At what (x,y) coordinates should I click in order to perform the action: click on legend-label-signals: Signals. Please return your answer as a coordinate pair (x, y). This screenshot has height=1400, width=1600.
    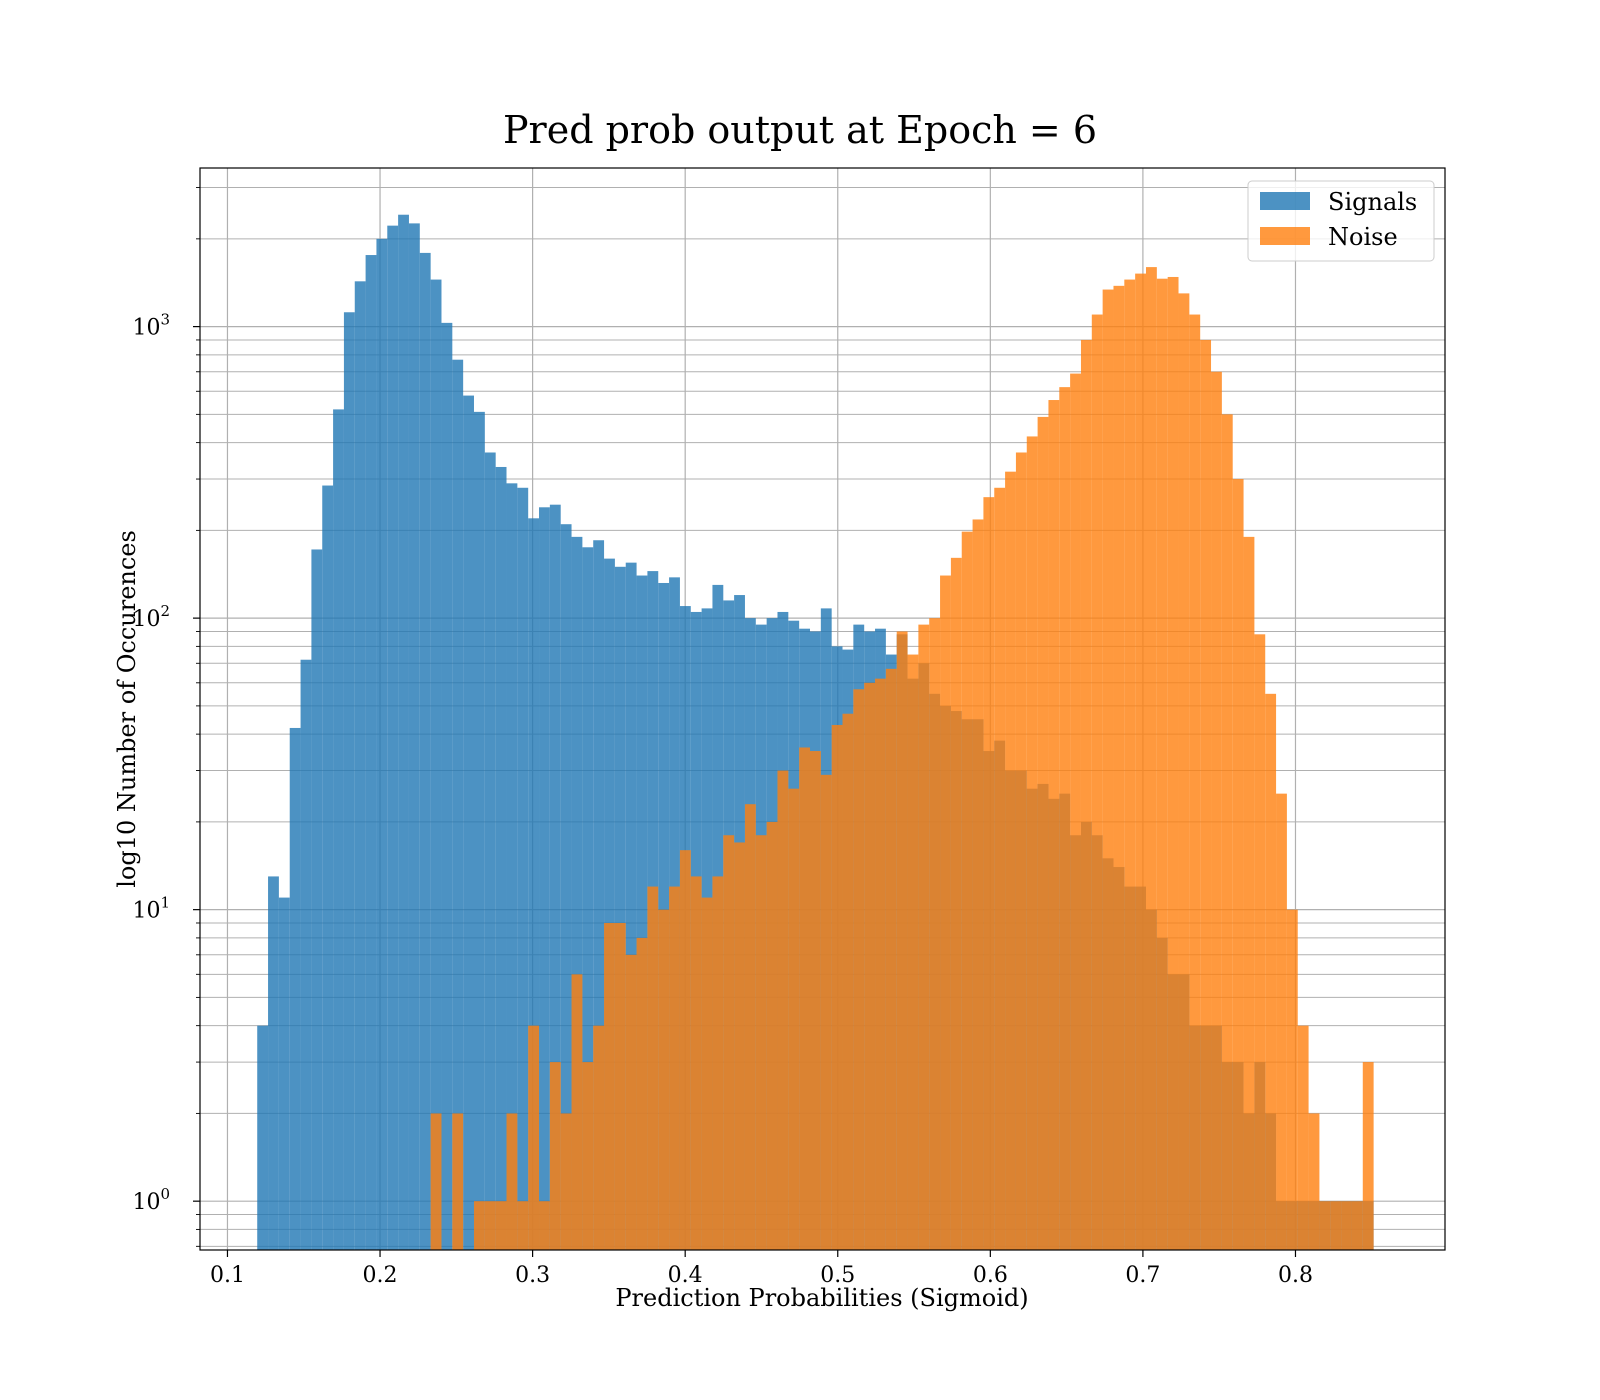
    Looking at the image, I should click on (1372, 202).